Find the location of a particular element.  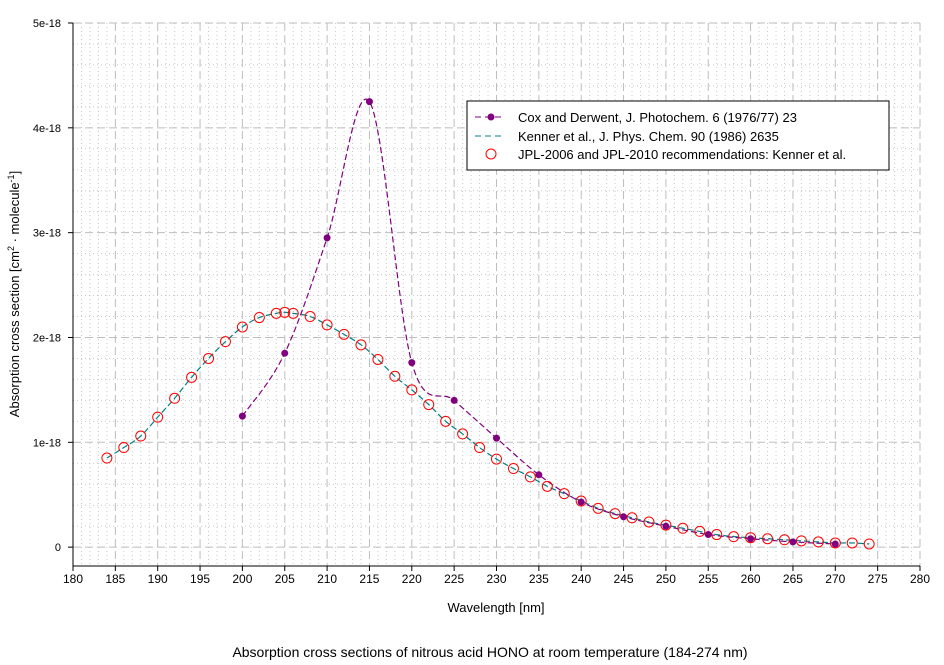

x-tick-label: 280 is located at coordinates (920, 579).